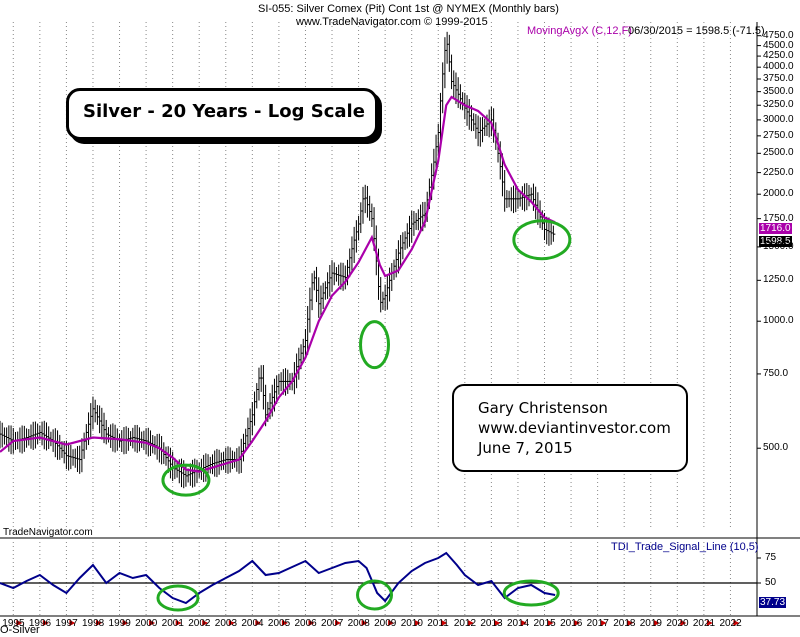 The image size is (800, 637). What do you see at coordinates (332, 623) in the screenshot?
I see `year-tick-label: 2007` at bounding box center [332, 623].